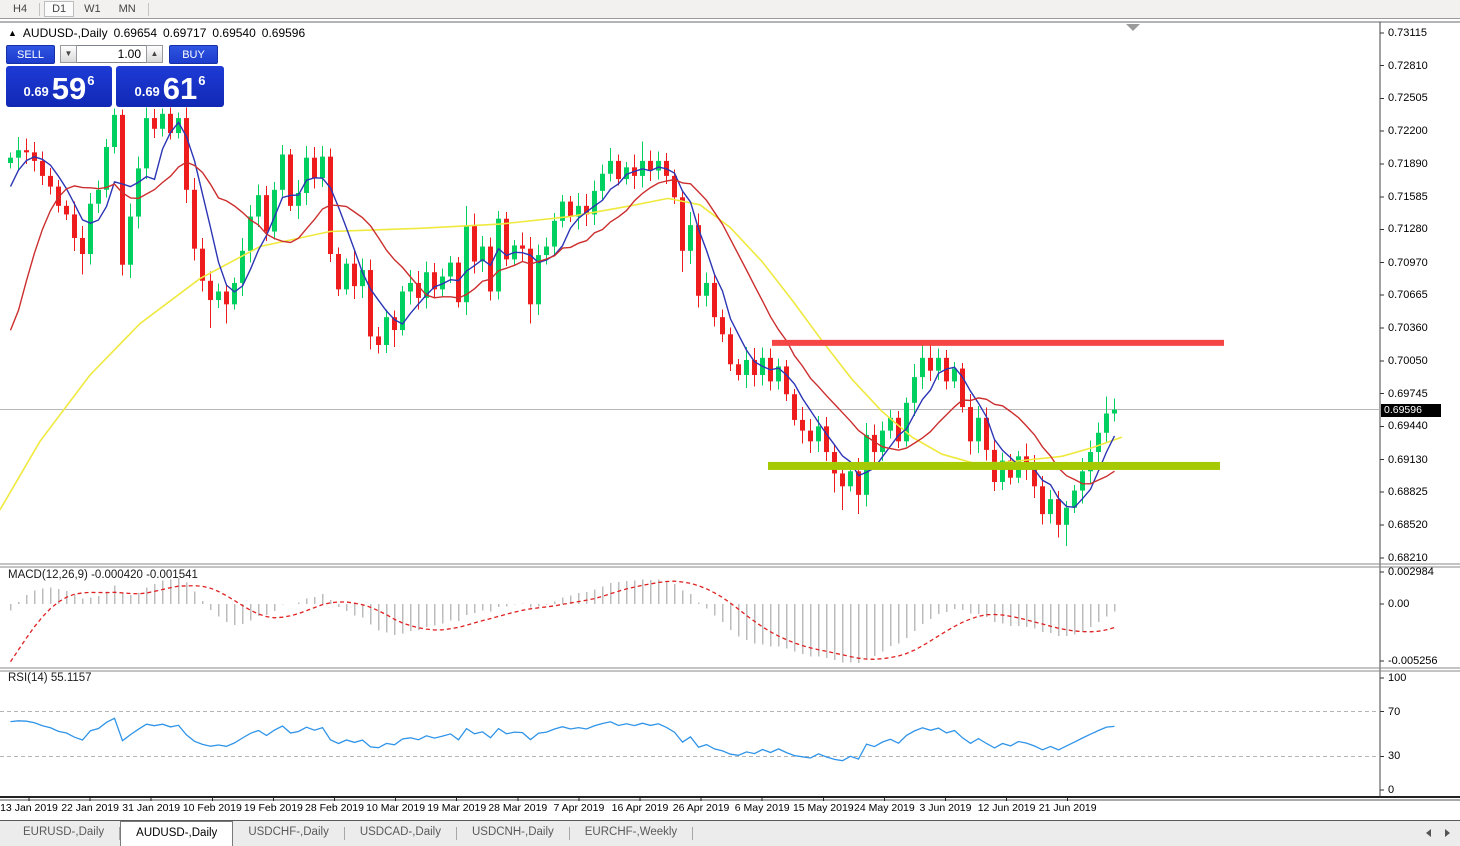  Describe the element at coordinates (730, 9) in the screenshot. I see `timeframe-toolbar: H4 D1 W1 MN` at that location.